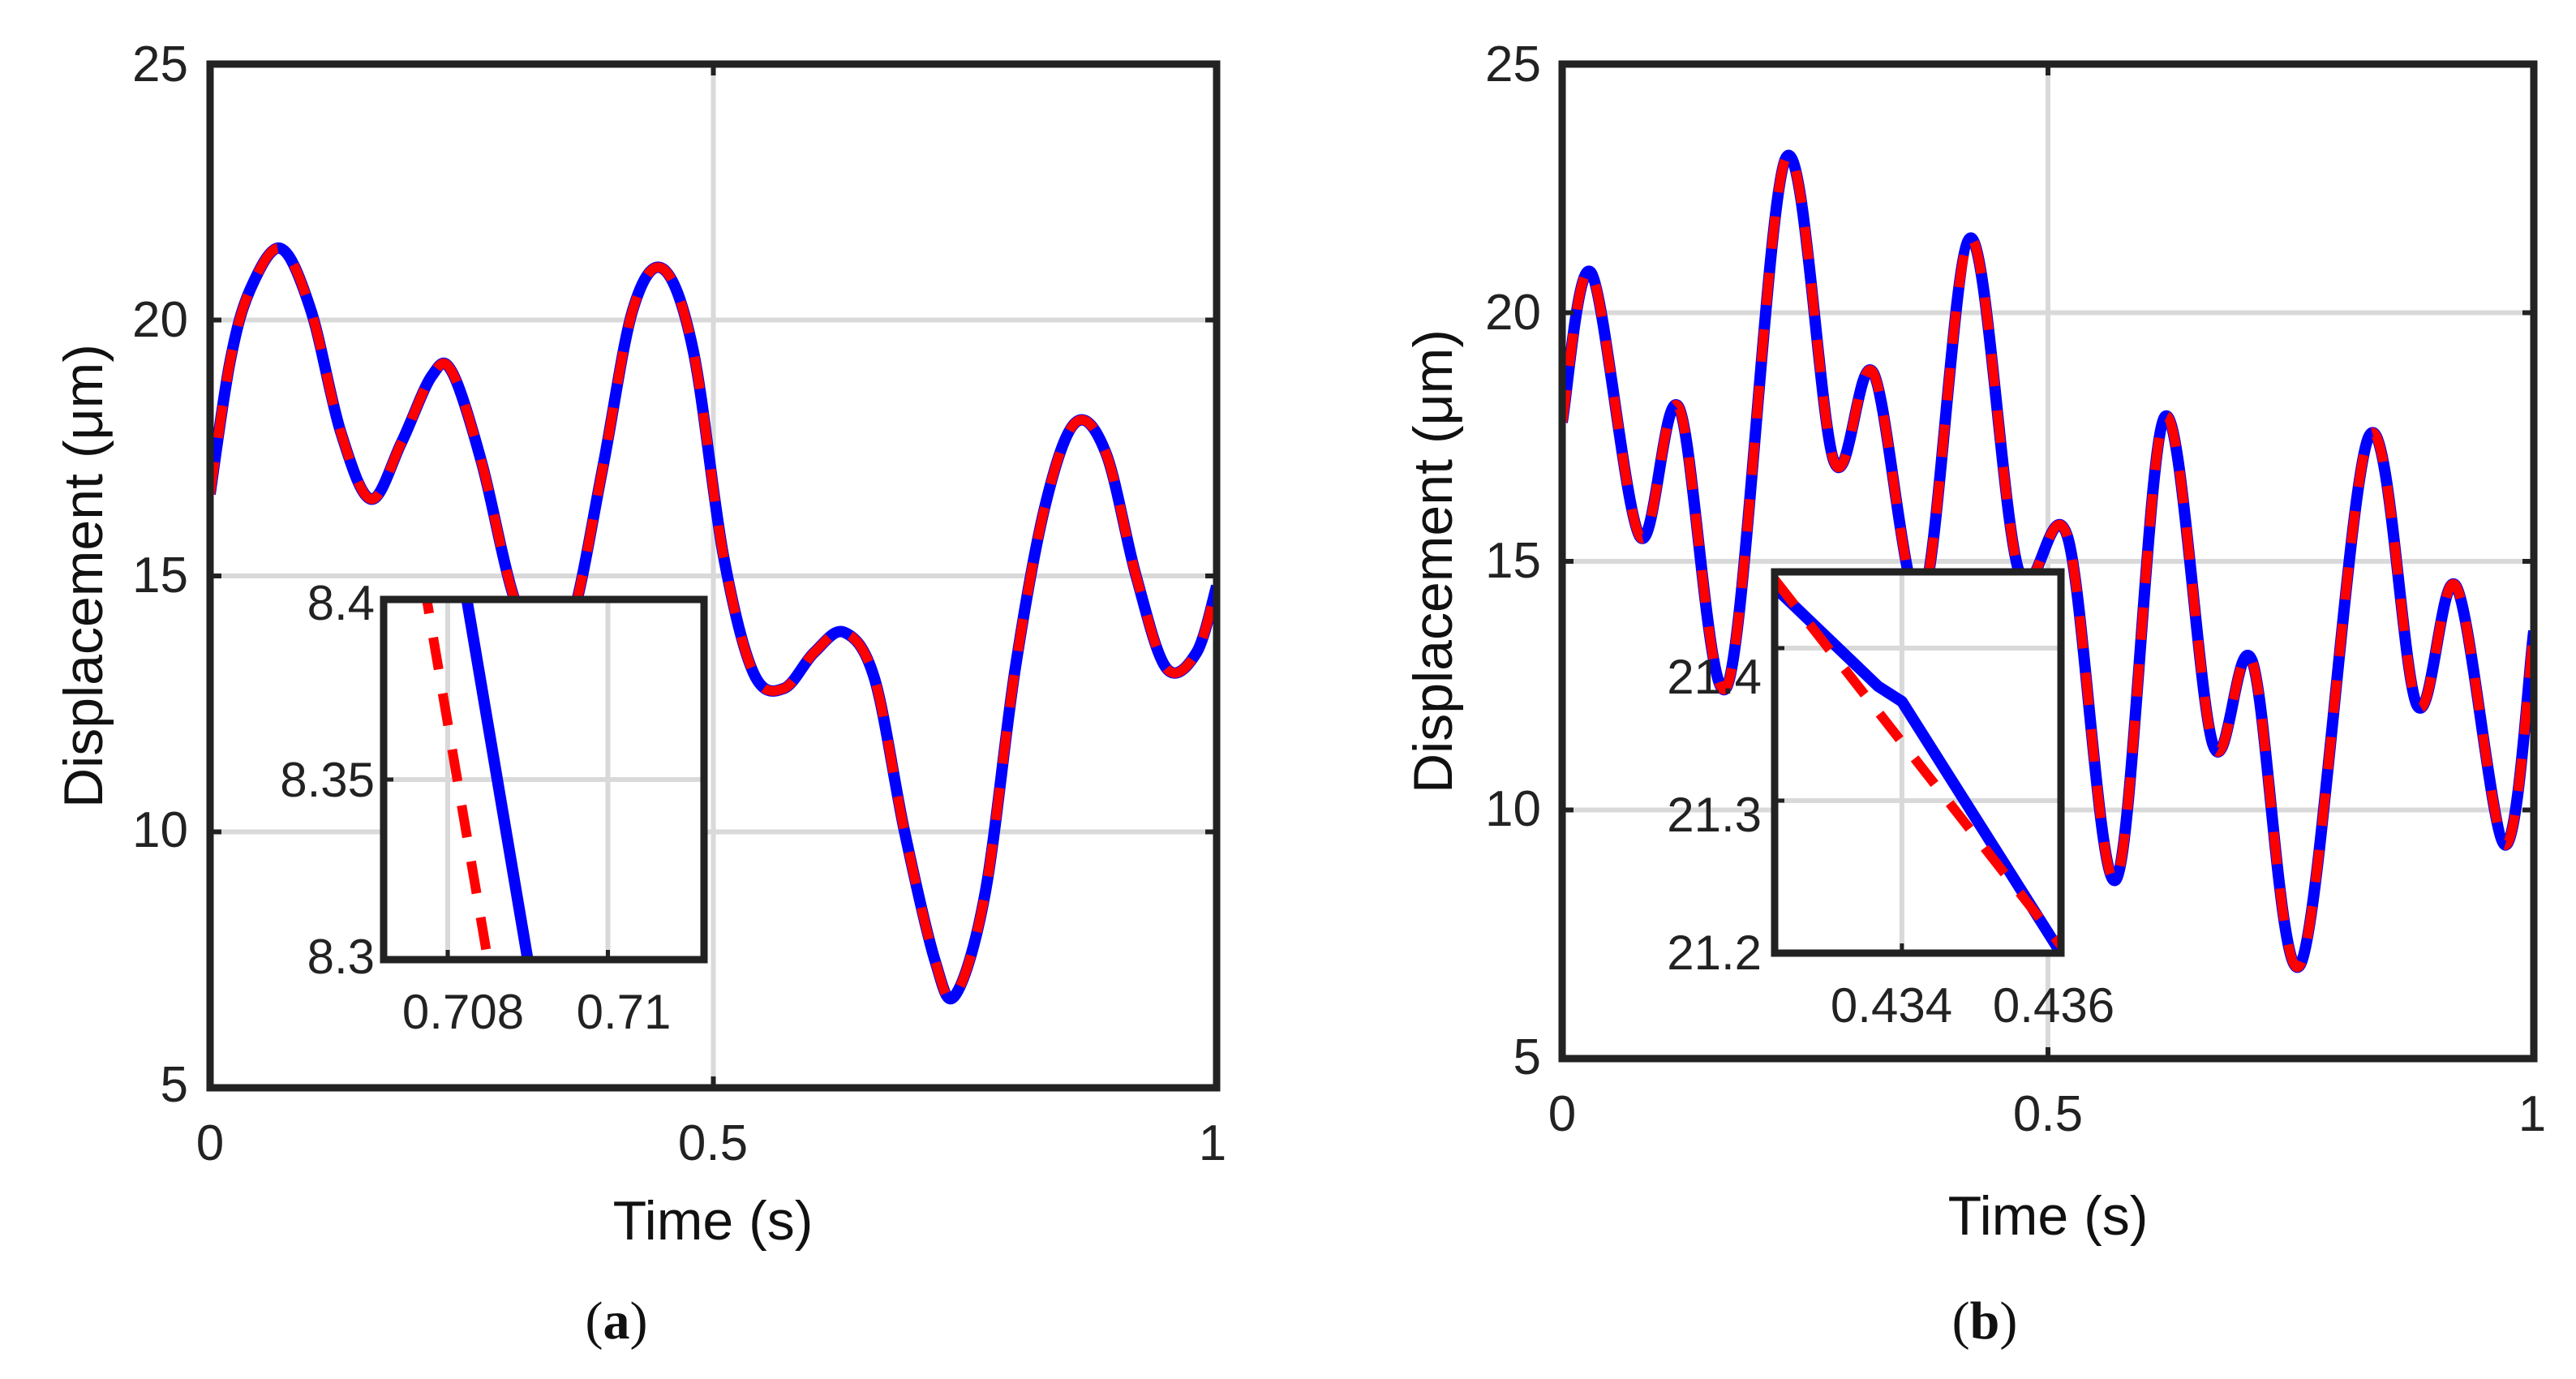  Describe the element at coordinates (1714, 815) in the screenshot. I see `inset-y-tick-label: 21.3` at that location.